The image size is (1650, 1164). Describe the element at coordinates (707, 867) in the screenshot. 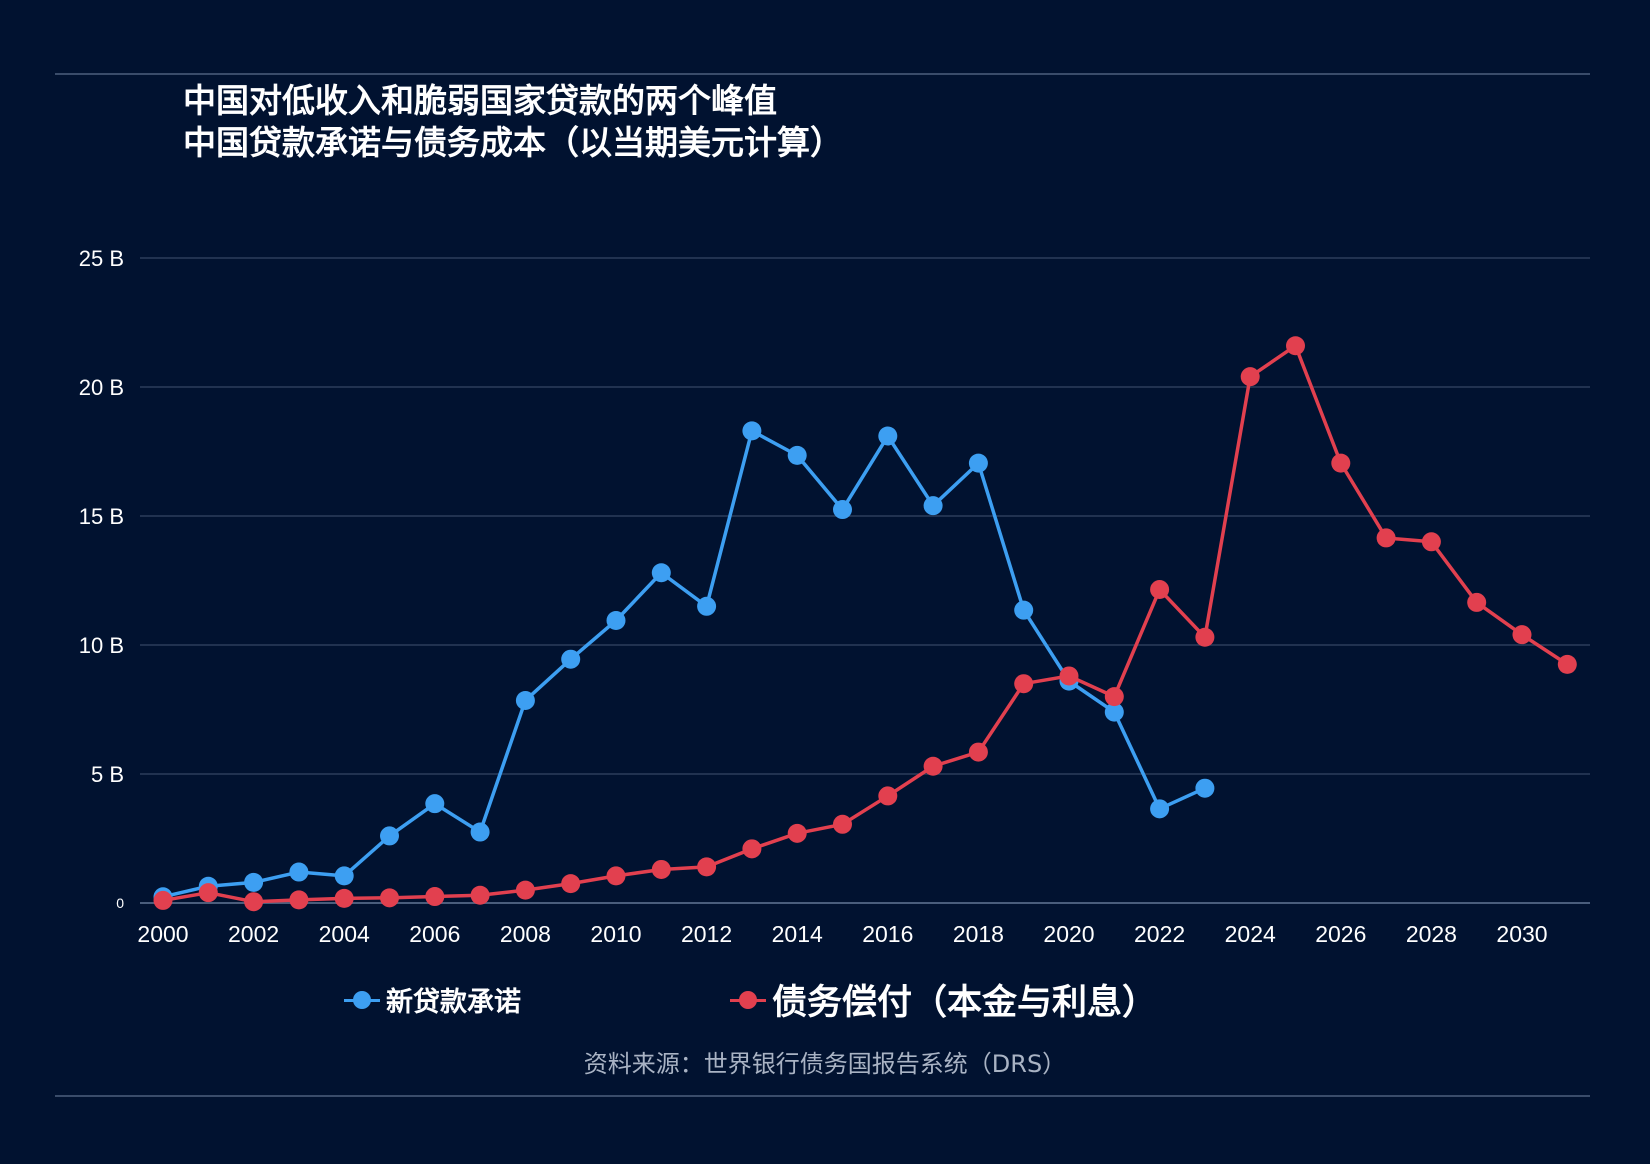

I see `data-point-1-2012` at that location.